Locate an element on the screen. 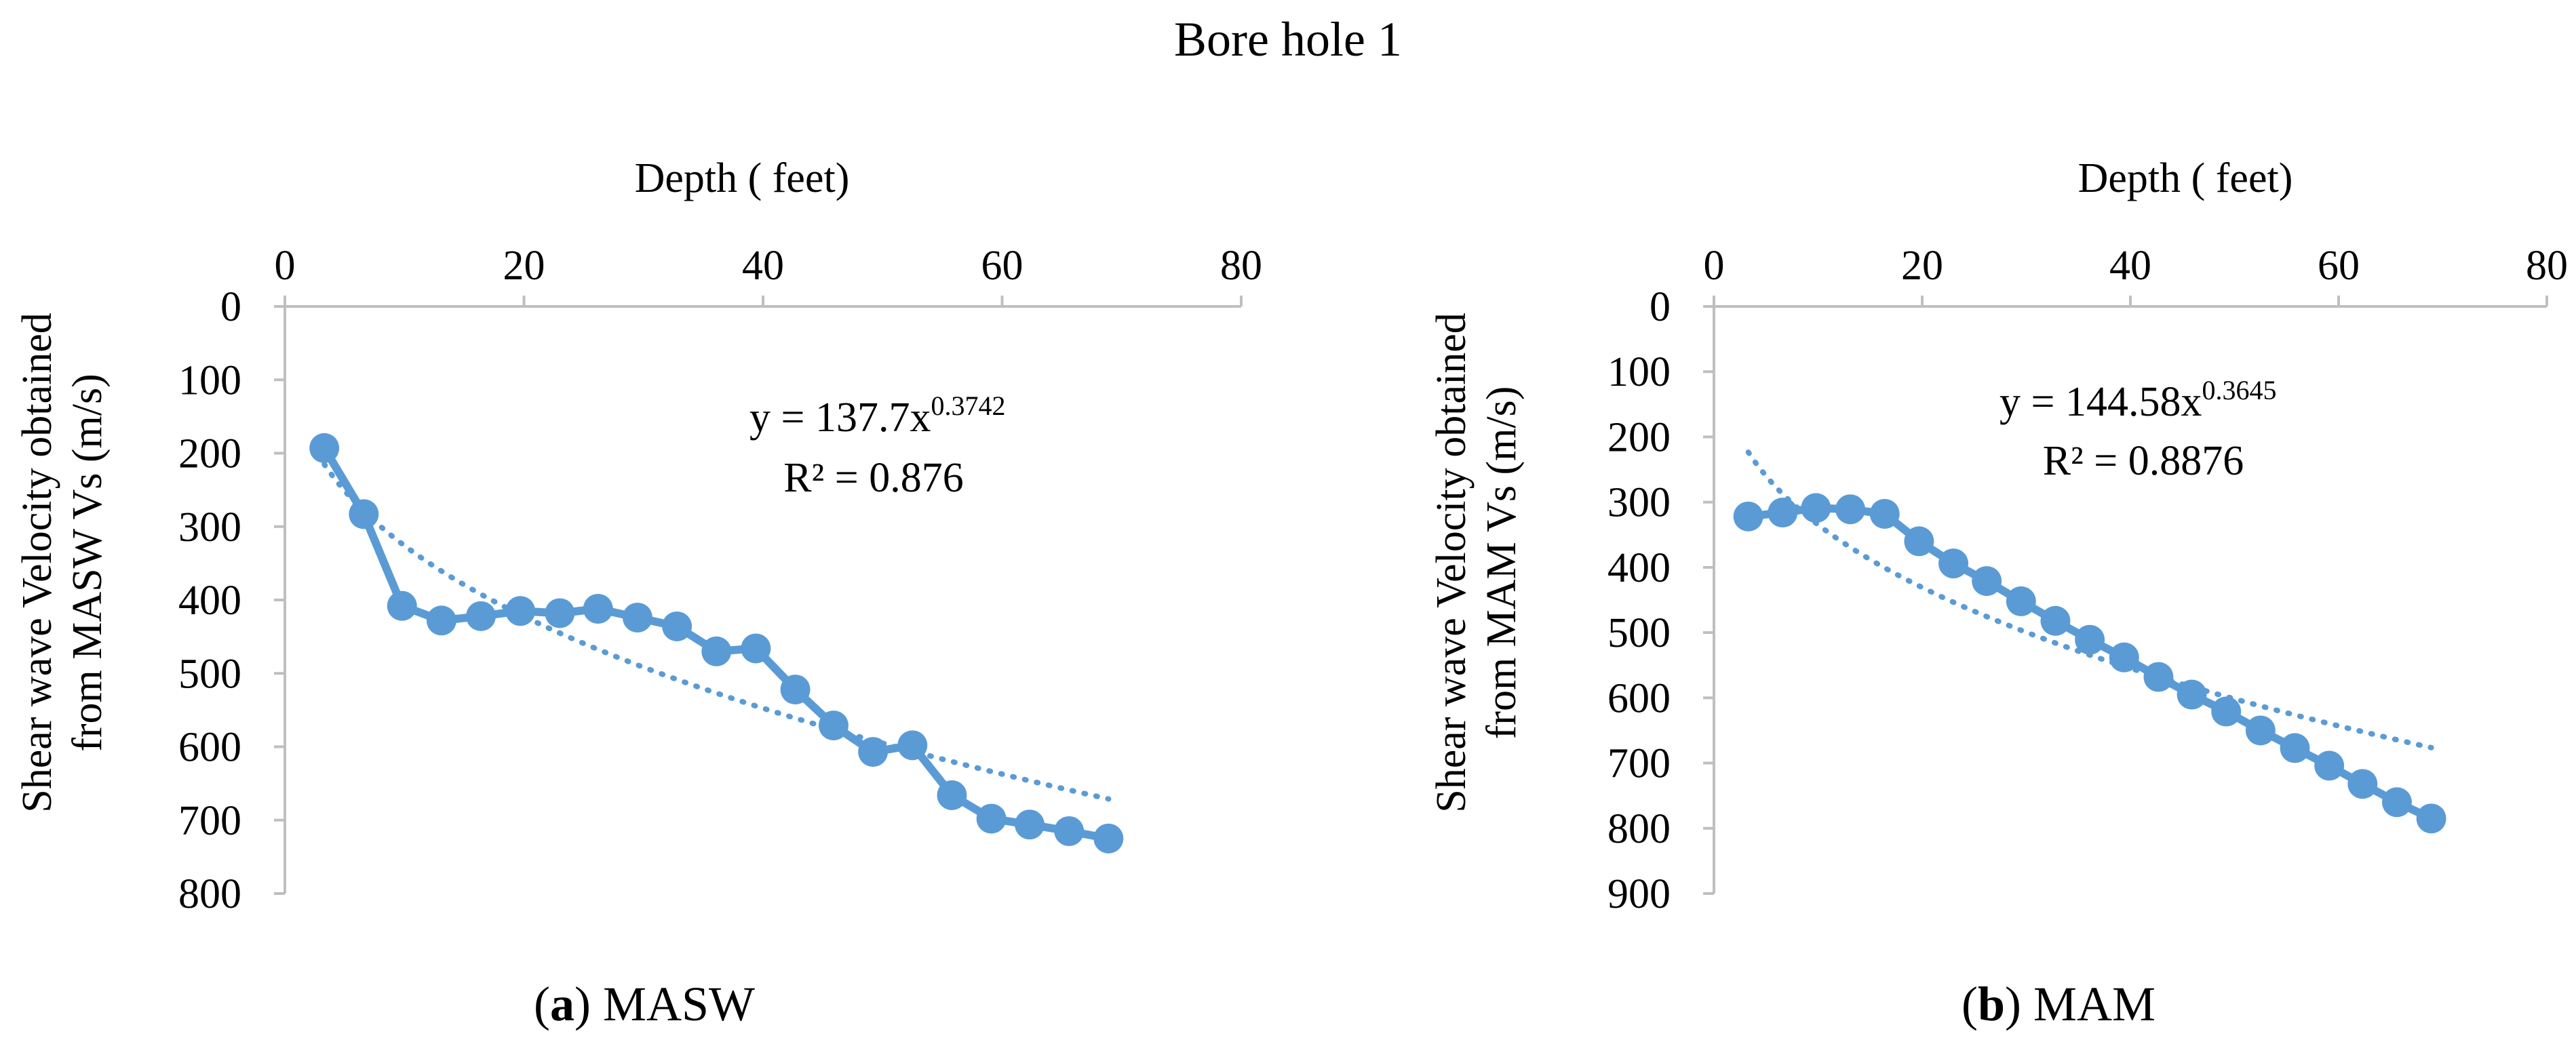  chart-mam-caption-letter: b is located at coordinates (1991, 1004).